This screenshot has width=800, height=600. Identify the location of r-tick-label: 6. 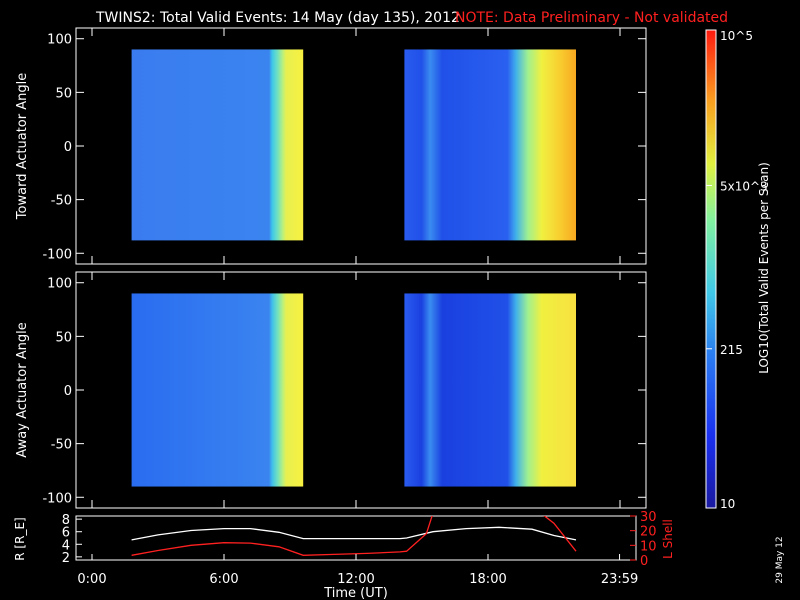
(66, 533).